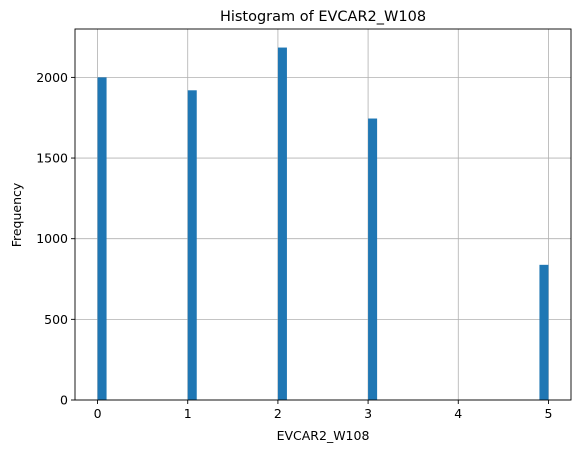  I want to click on y-tick-label: 1500, so click(52, 158).